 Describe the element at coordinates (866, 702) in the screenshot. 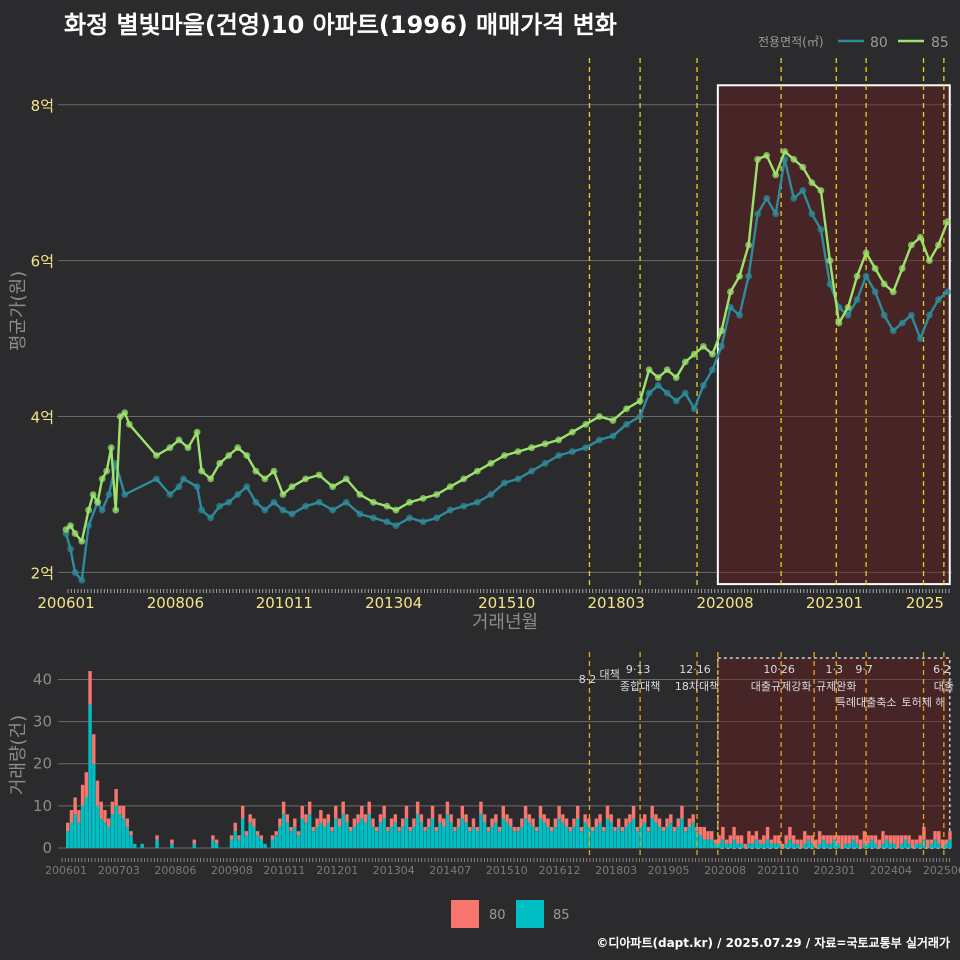

I see `policy-label: 특례대출축소` at that location.